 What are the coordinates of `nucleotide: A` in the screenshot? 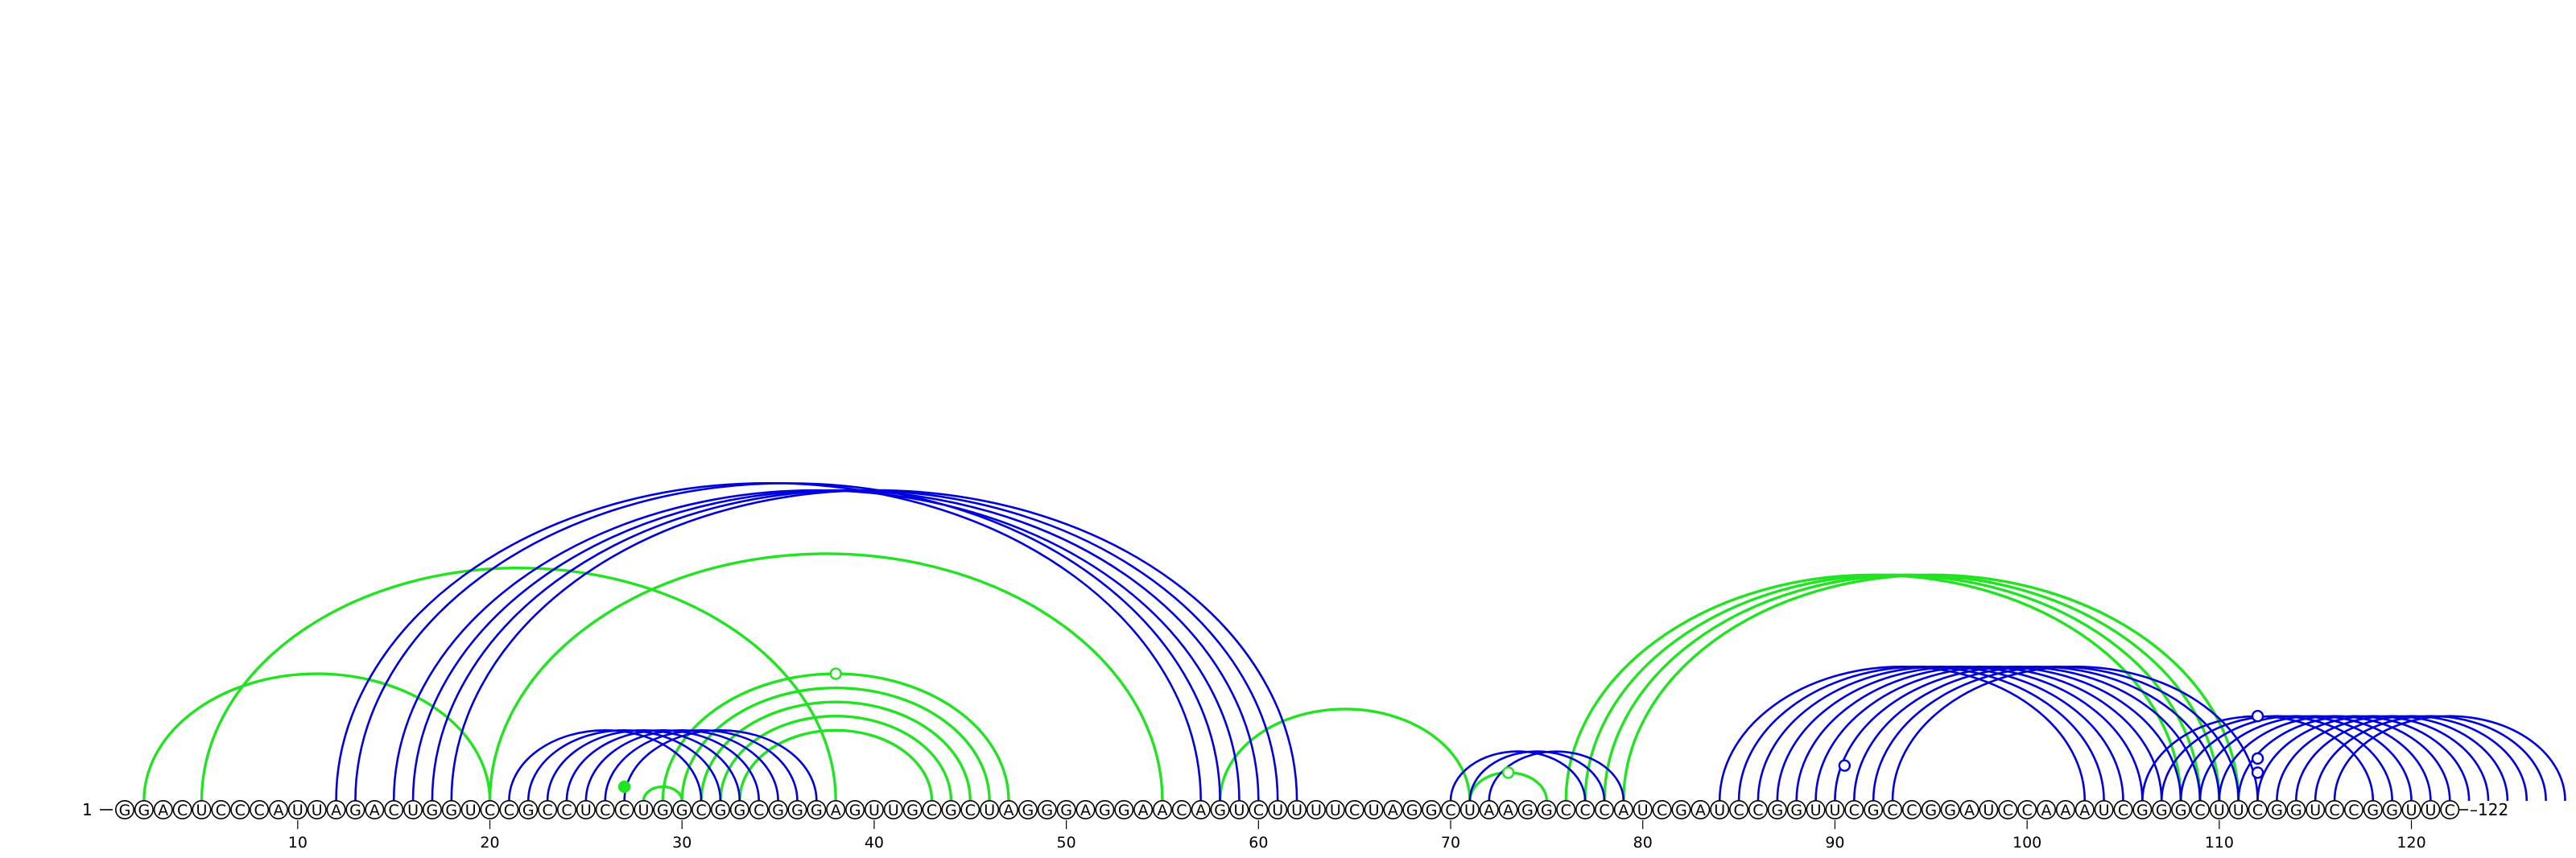 It's located at (1201, 809).